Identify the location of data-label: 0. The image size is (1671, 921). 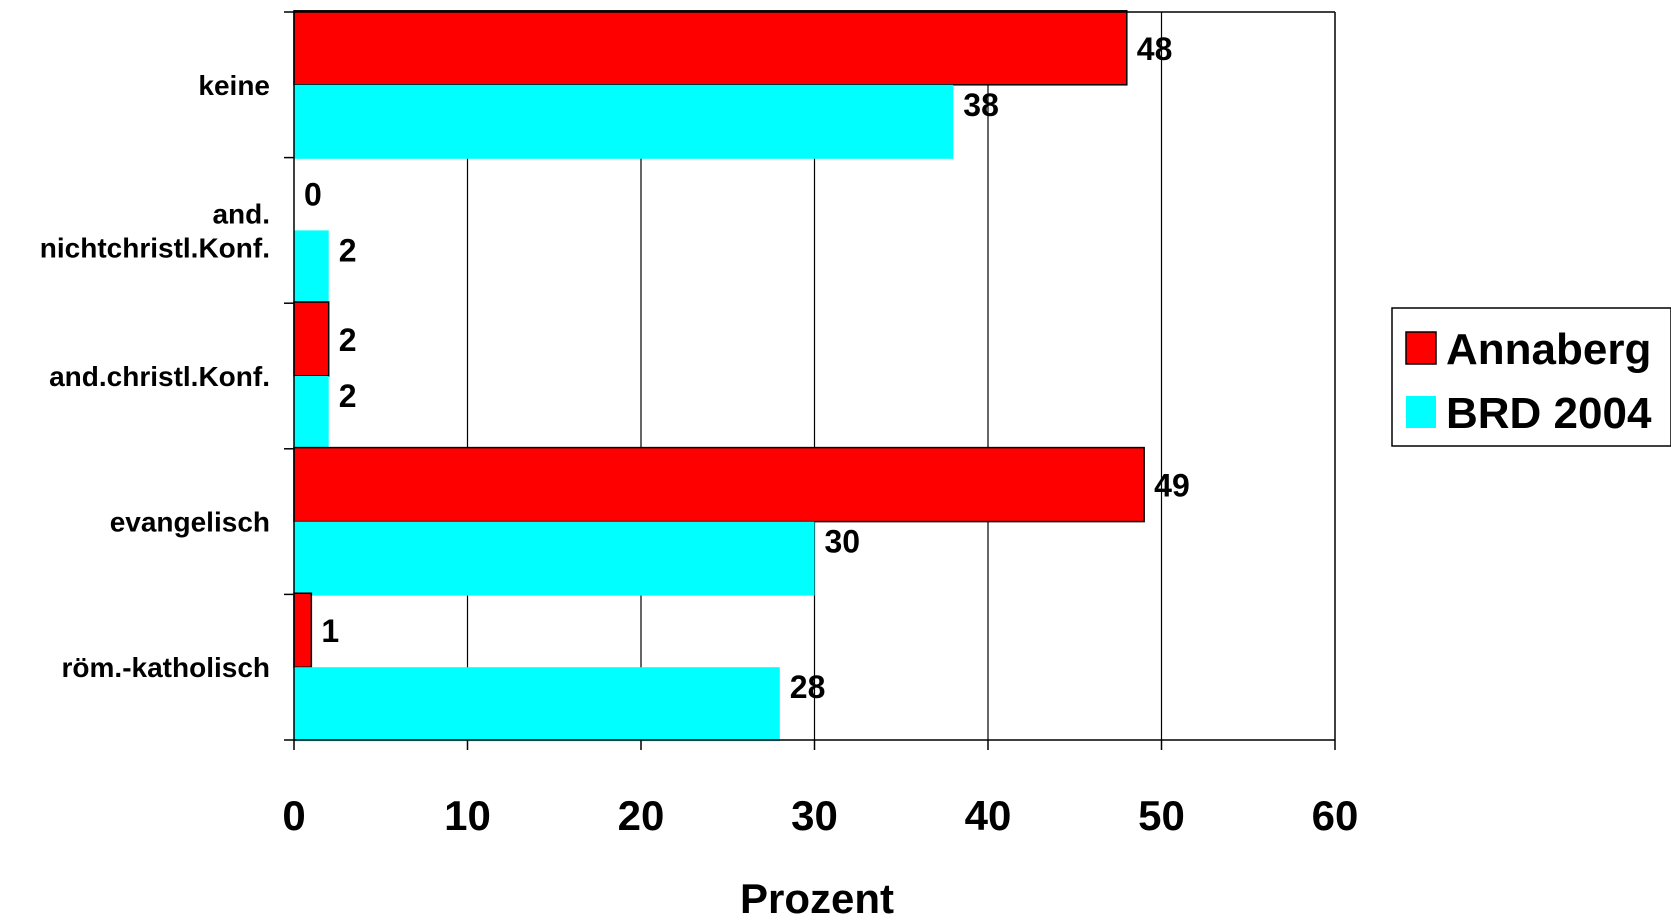
(313, 194).